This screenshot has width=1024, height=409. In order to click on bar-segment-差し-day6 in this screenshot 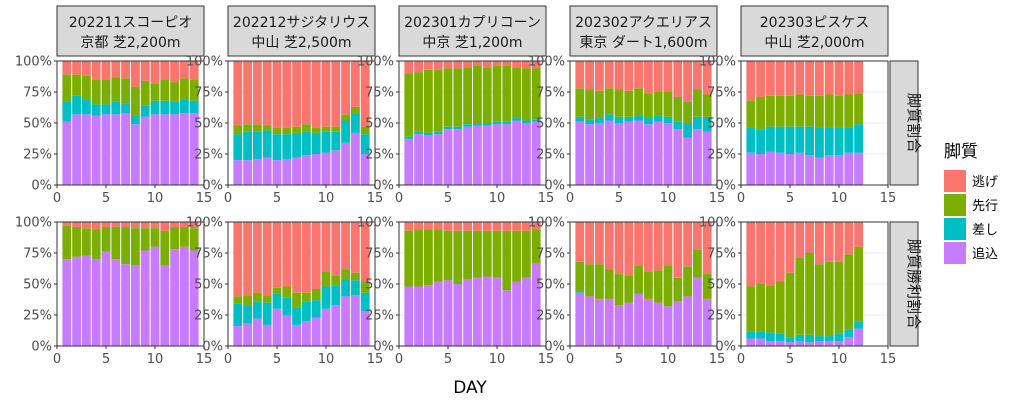, I will do `click(287, 306)`.